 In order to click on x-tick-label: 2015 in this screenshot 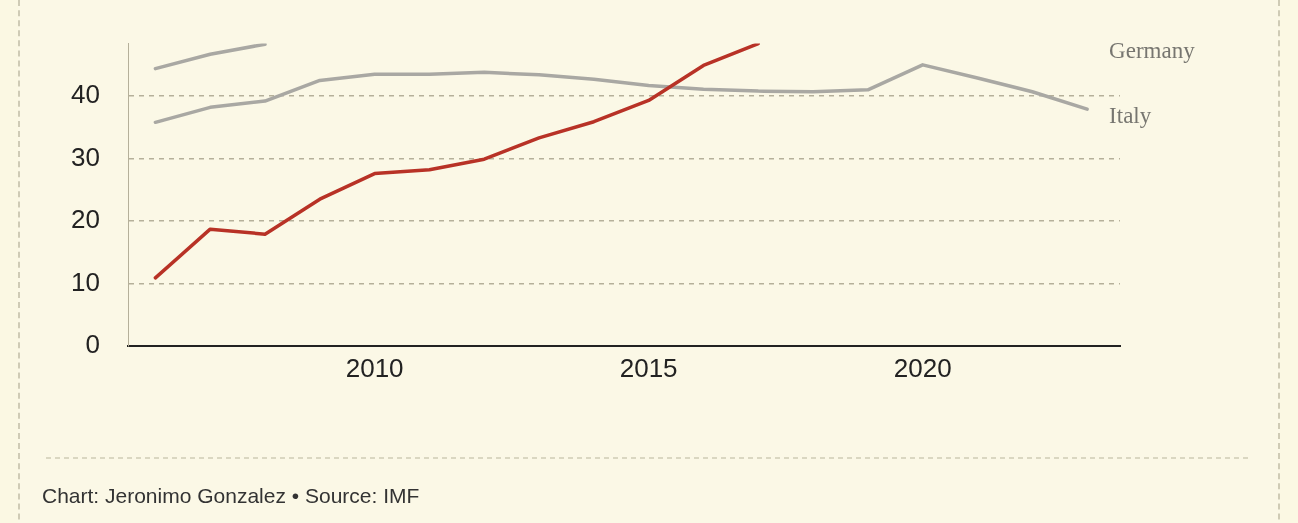, I will do `click(648, 367)`.